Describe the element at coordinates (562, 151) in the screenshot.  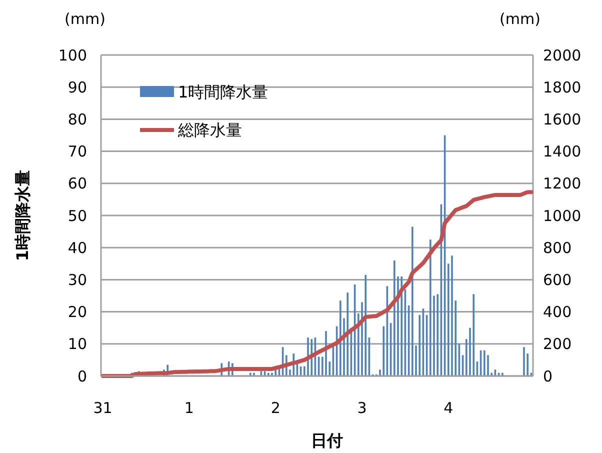
I see `y2-tick-label: 1400` at that location.